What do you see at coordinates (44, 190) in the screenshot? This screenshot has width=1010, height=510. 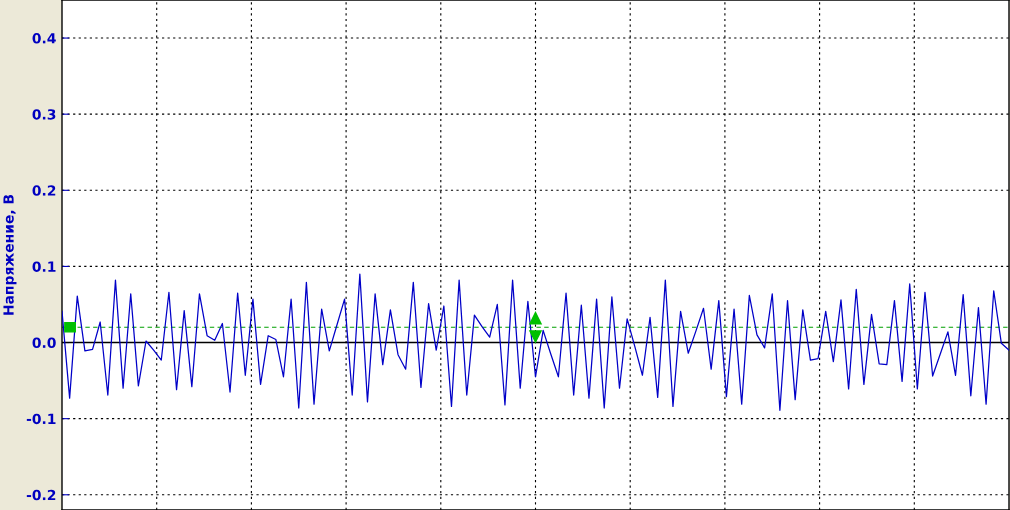 I see `y-tick-label: 0.2` at bounding box center [44, 190].